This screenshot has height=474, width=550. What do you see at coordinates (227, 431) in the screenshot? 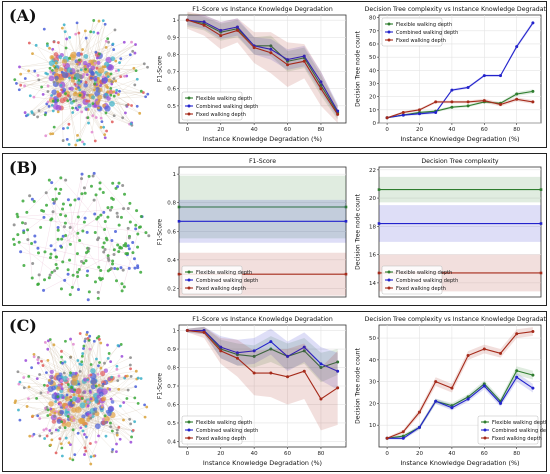
I see `legend-label: Combined walking depth` at bounding box center [227, 431].